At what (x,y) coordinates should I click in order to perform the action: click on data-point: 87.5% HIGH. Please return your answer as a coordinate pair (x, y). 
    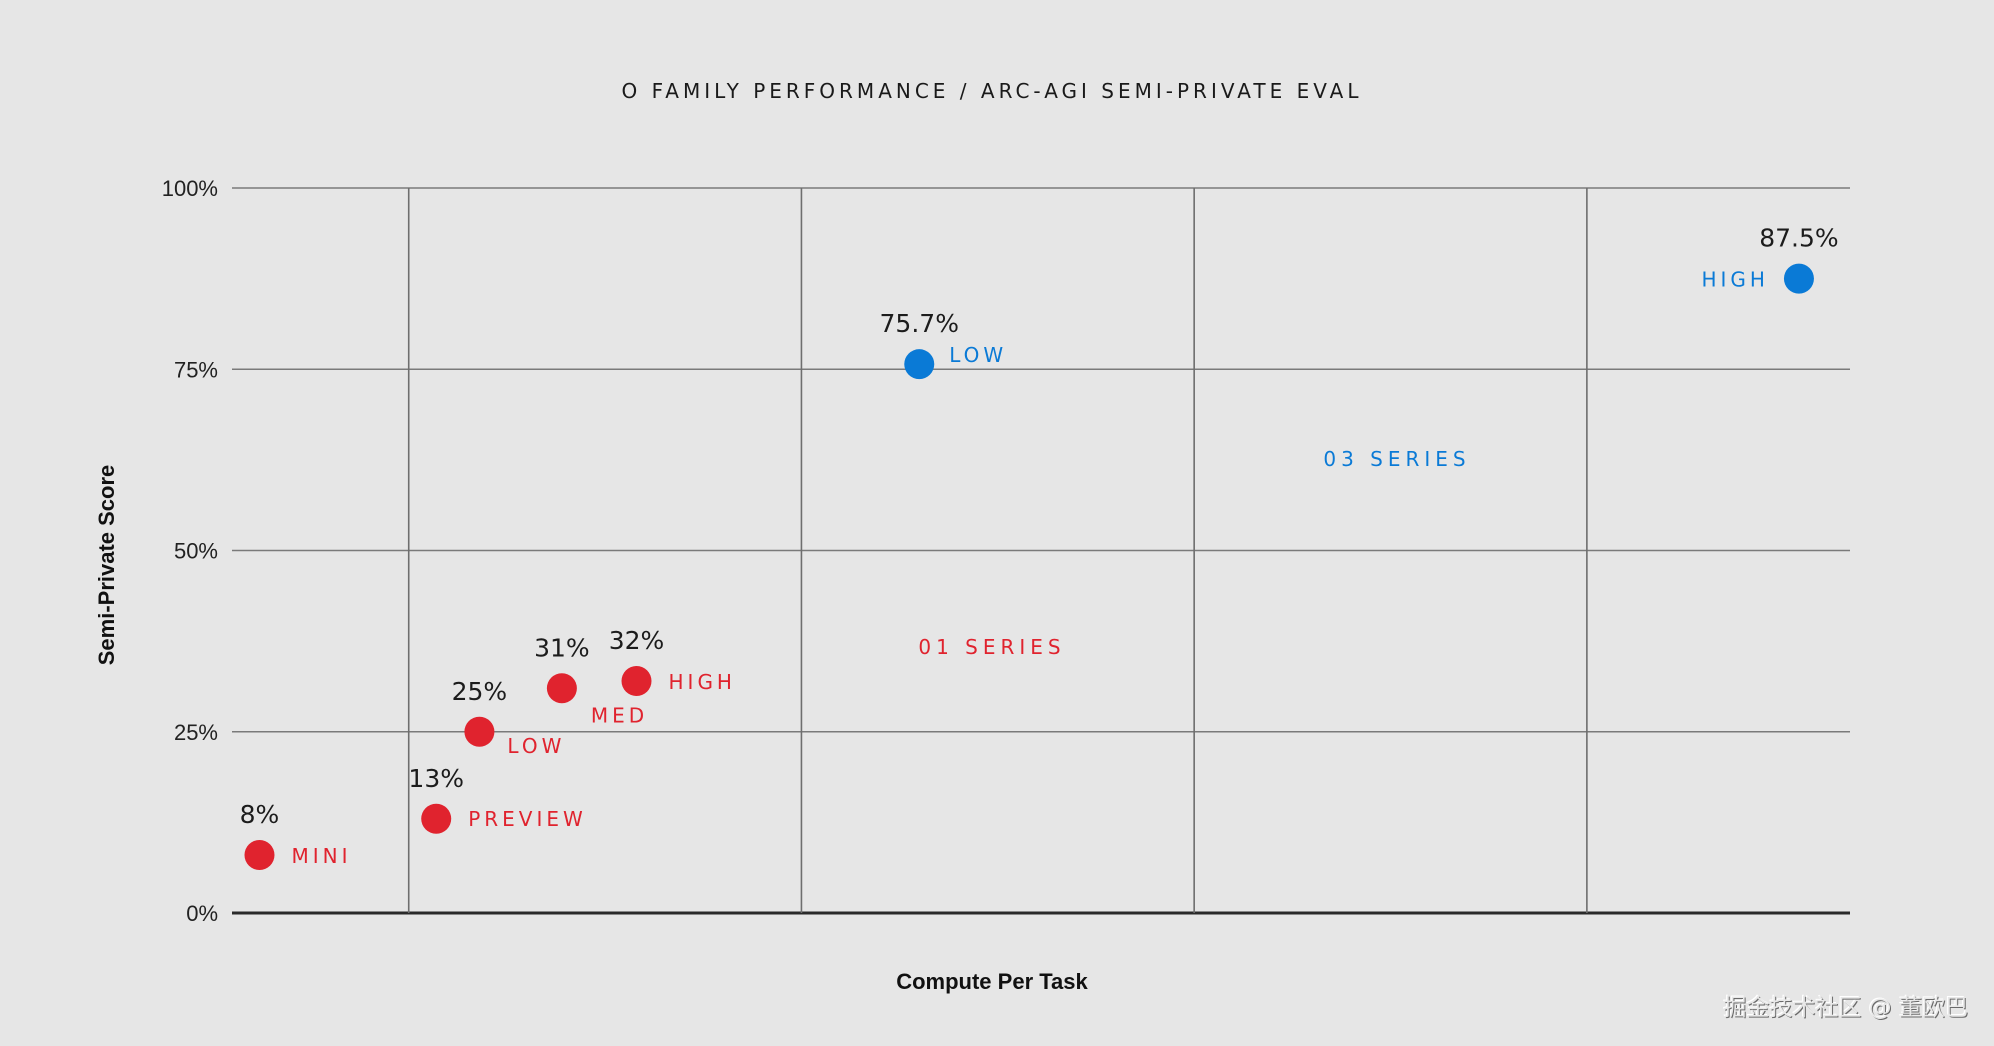
    Looking at the image, I should click on (1770, 259).